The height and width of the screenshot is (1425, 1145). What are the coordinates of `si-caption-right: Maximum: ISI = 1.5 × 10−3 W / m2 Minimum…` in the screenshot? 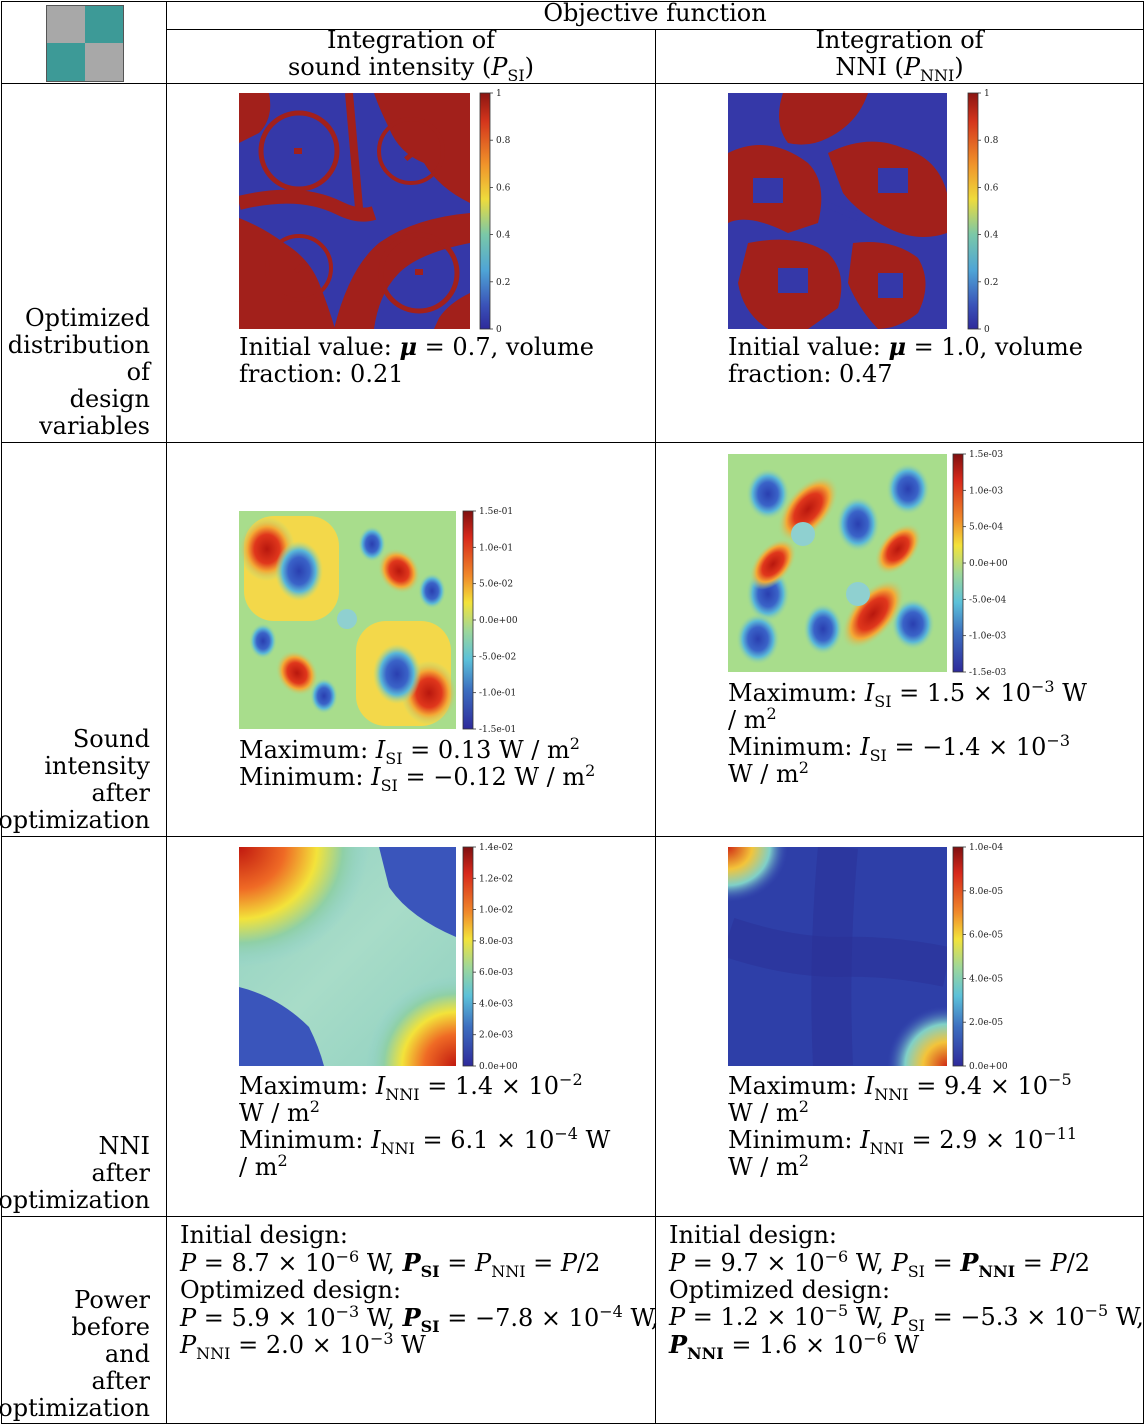 It's located at (907, 732).